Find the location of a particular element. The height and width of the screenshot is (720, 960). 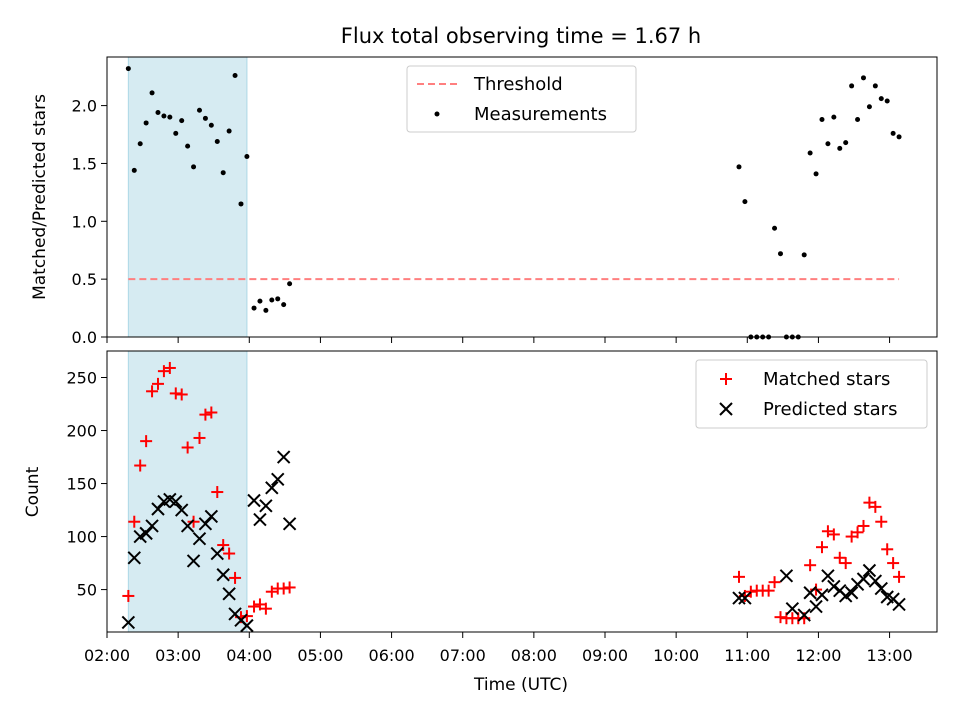

legend-measurements-swatch is located at coordinates (437, 114).